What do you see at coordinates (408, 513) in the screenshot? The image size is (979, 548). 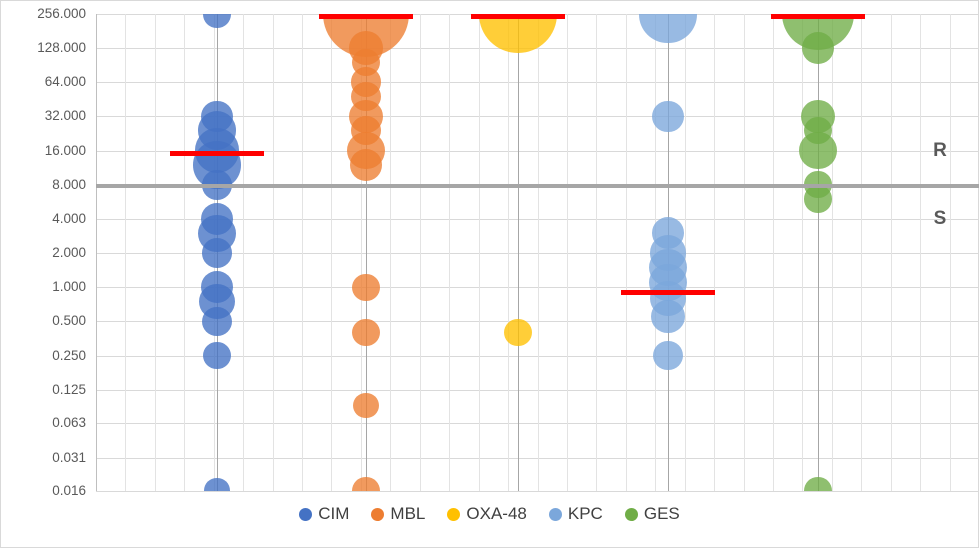 I see `legend-label: MBL` at bounding box center [408, 513].